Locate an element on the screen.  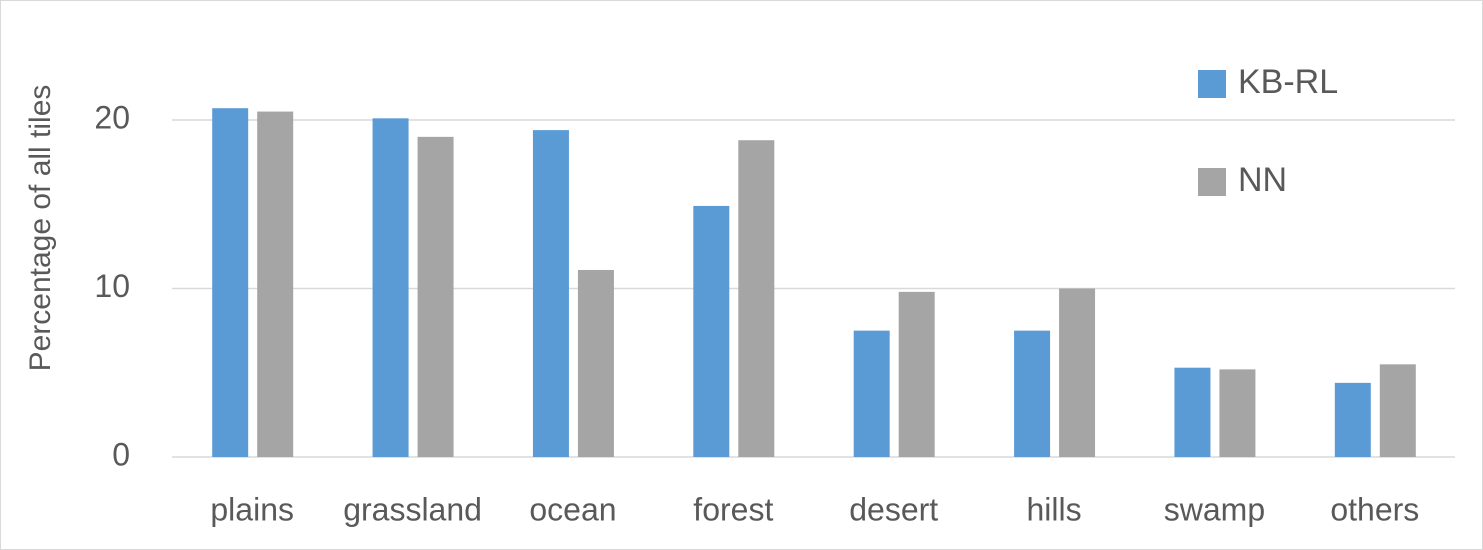
y-tick-label: 20 is located at coordinates (112, 117).